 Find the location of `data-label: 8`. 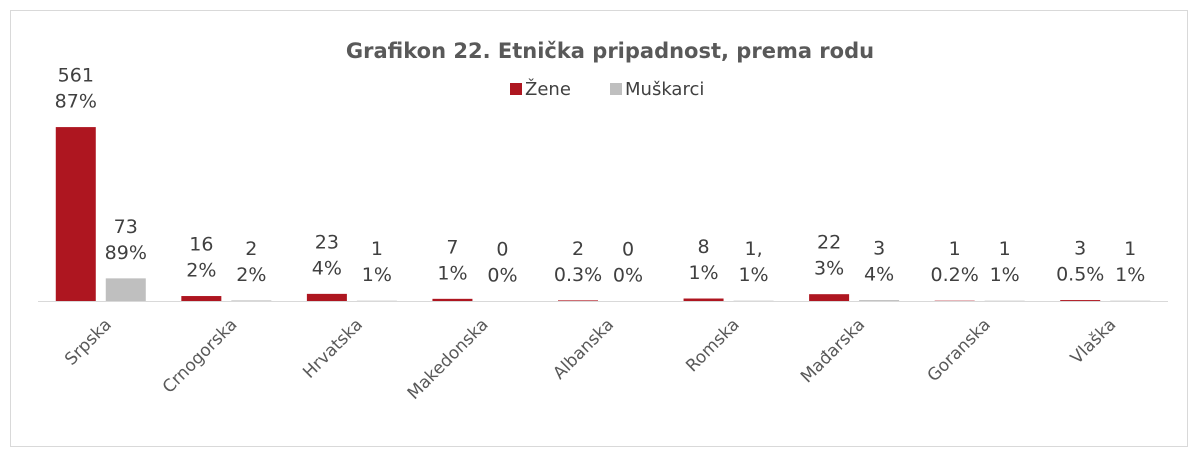

data-label: 8 is located at coordinates (704, 247).